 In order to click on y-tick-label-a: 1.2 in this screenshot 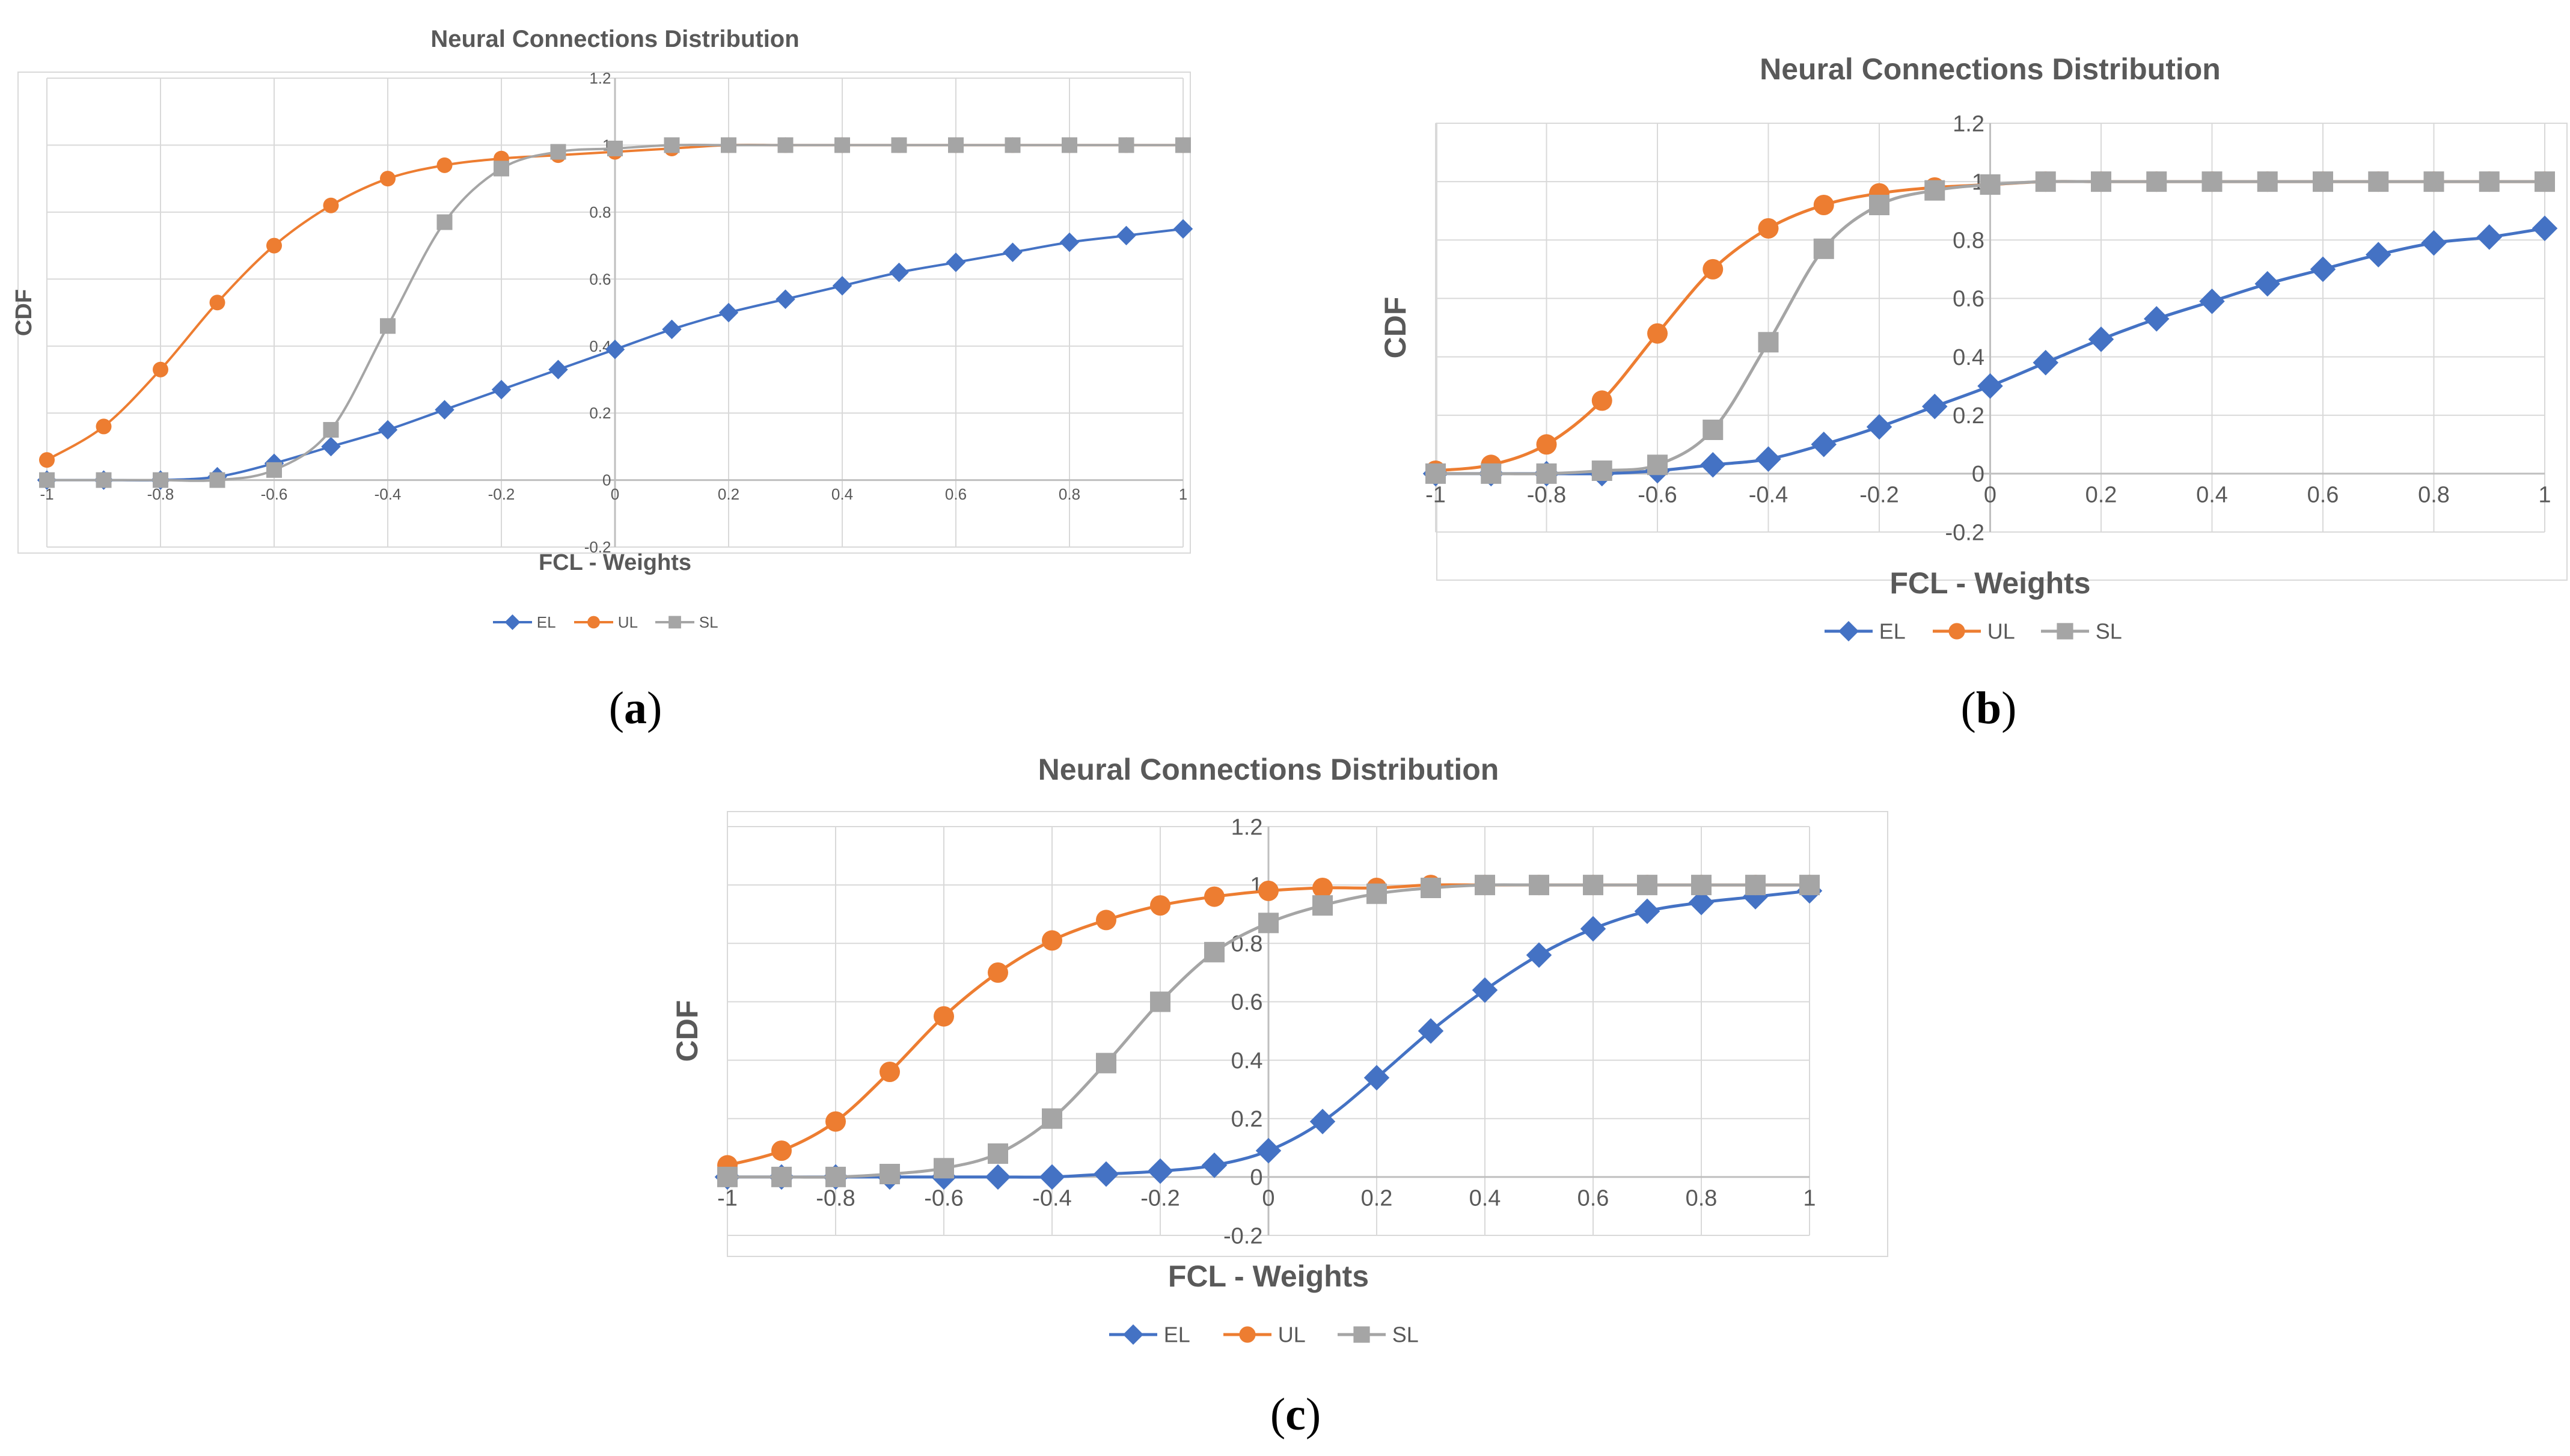, I will do `click(600, 78)`.